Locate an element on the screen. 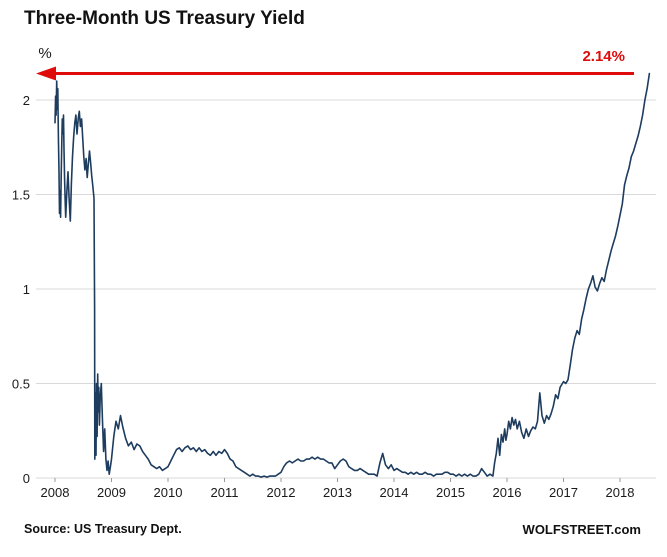 The image size is (667, 557). x-tick-label: 2008 is located at coordinates (55, 492).